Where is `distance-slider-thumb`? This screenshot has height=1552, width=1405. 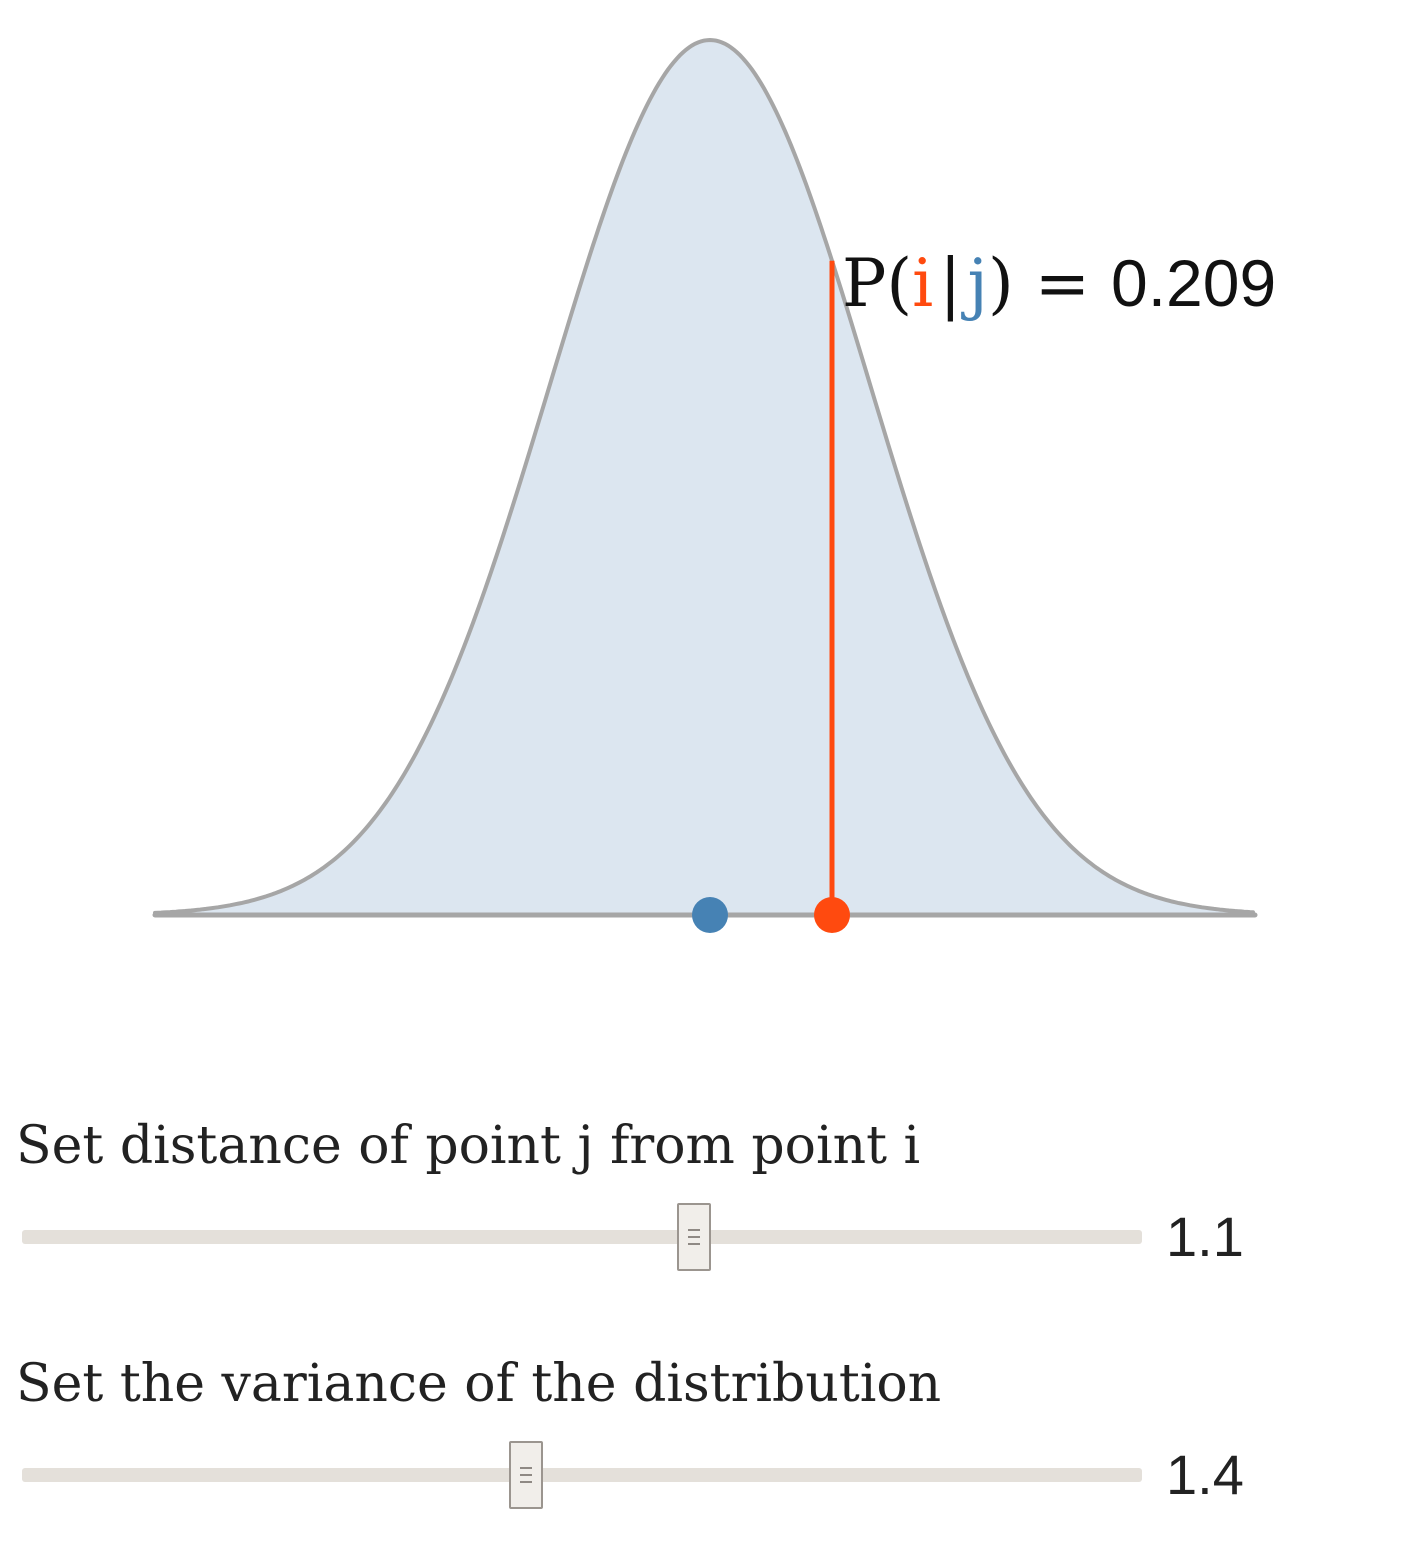
distance-slider-thumb is located at coordinates (694, 1237).